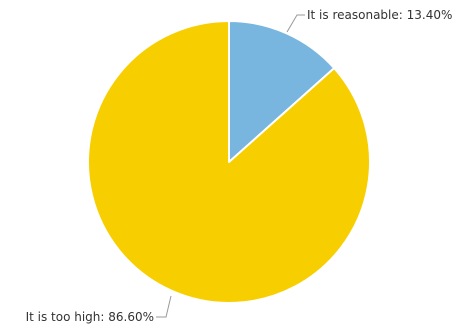  What do you see at coordinates (295, 23) in the screenshot?
I see `leader-line-it-is-reasonable` at bounding box center [295, 23].